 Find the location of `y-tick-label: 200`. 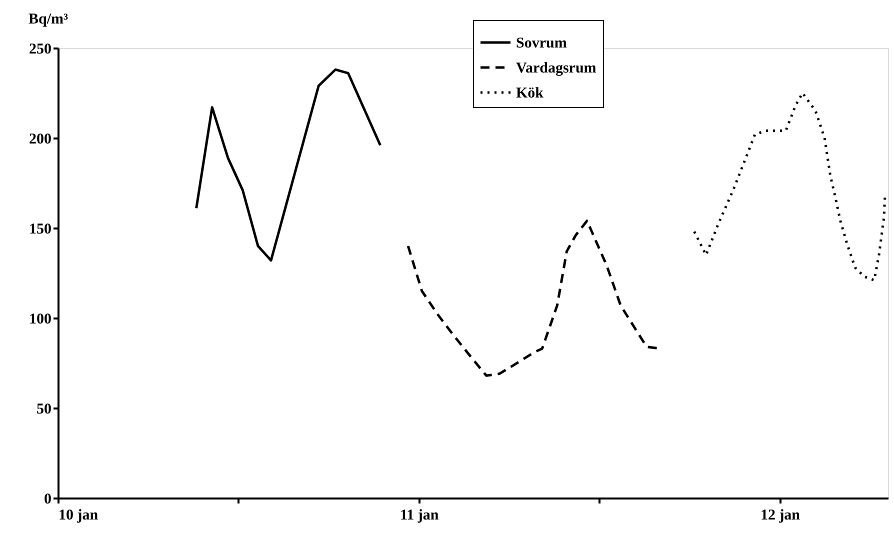

y-tick-label: 200 is located at coordinates (40, 140).